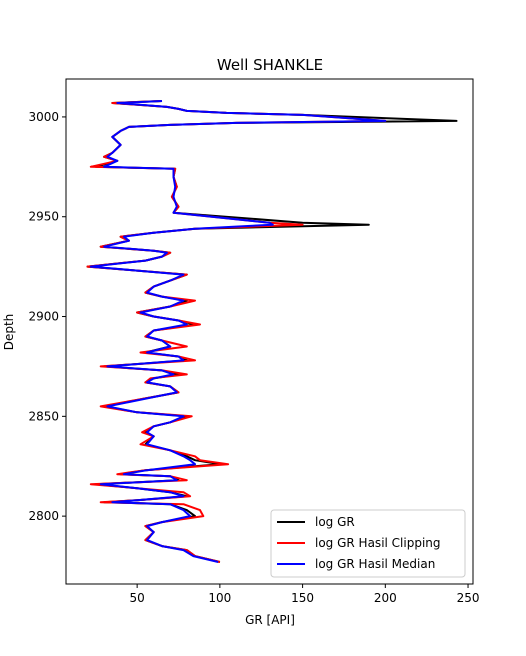 Image resolution: width=526 pixels, height=656 pixels. Describe the element at coordinates (43, 217) in the screenshot. I see `y-tick-label: 2950` at that location.